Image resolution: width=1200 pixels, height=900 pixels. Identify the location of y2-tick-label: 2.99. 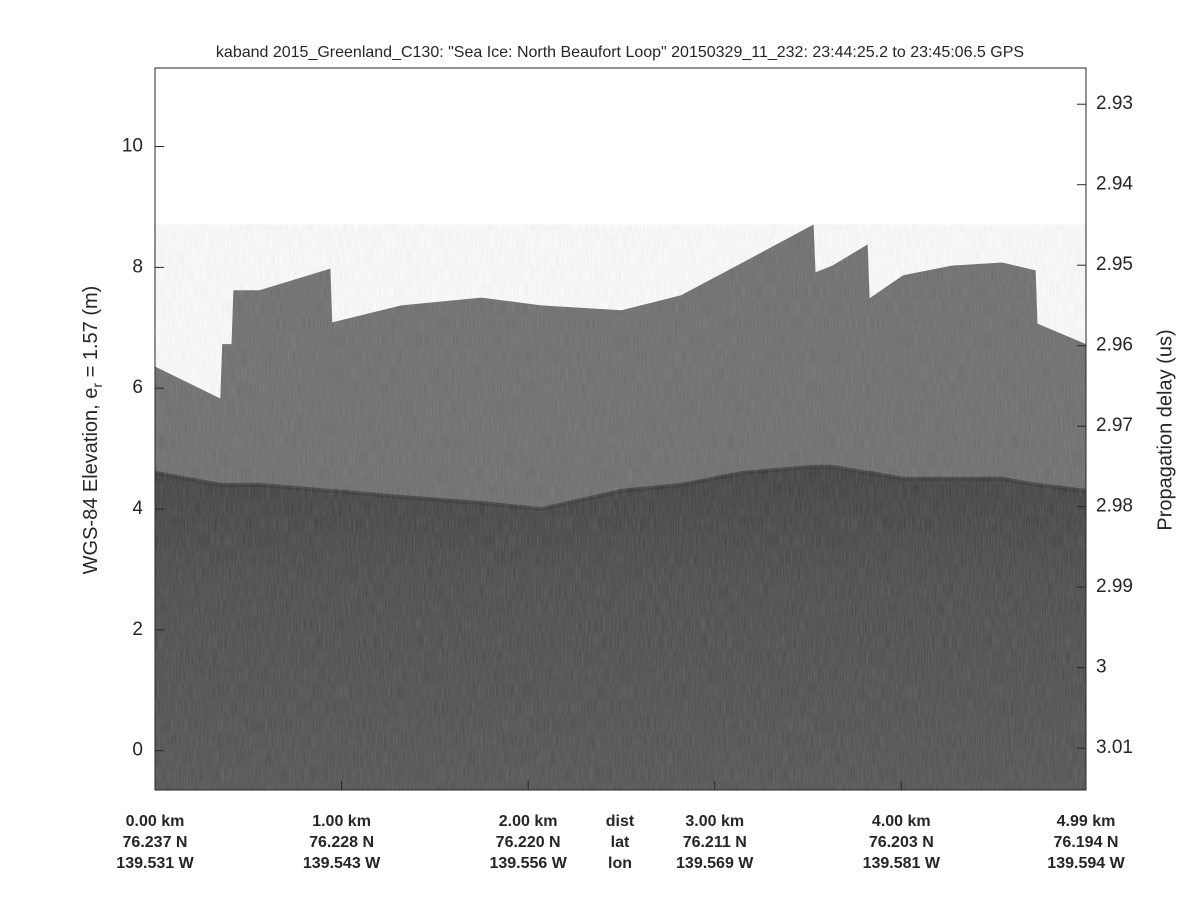
(1114, 586).